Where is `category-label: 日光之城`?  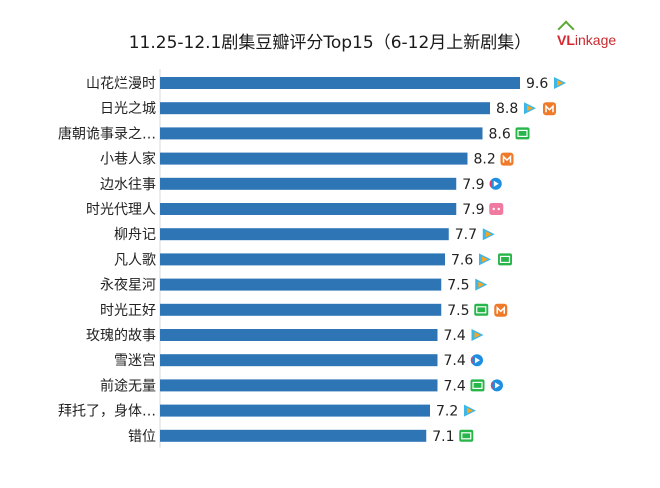
category-label: 日光之城 is located at coordinates (128, 109).